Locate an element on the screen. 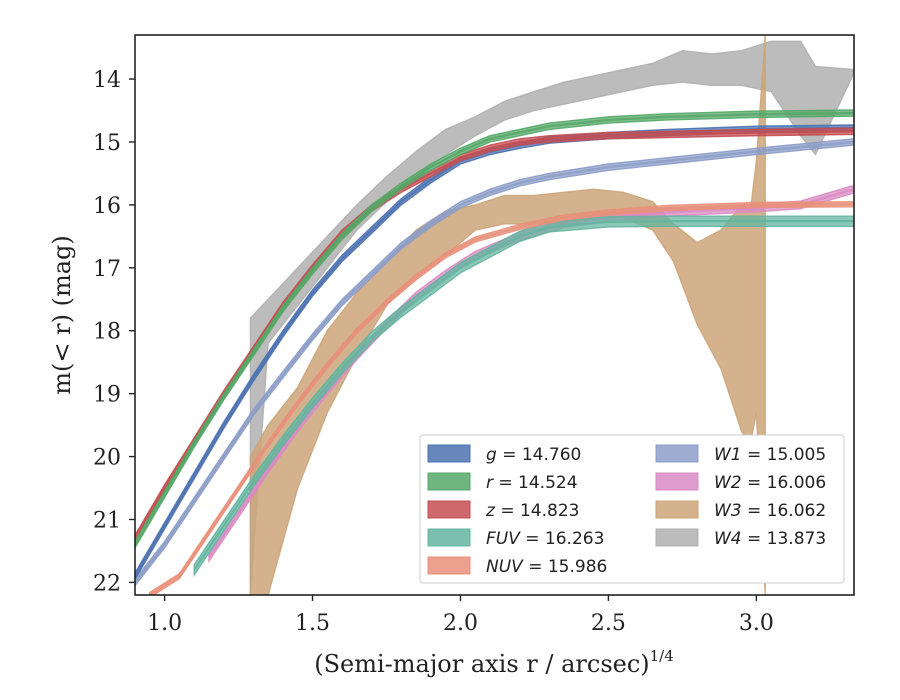  legend-band-name: W2 is located at coordinates (728, 483).